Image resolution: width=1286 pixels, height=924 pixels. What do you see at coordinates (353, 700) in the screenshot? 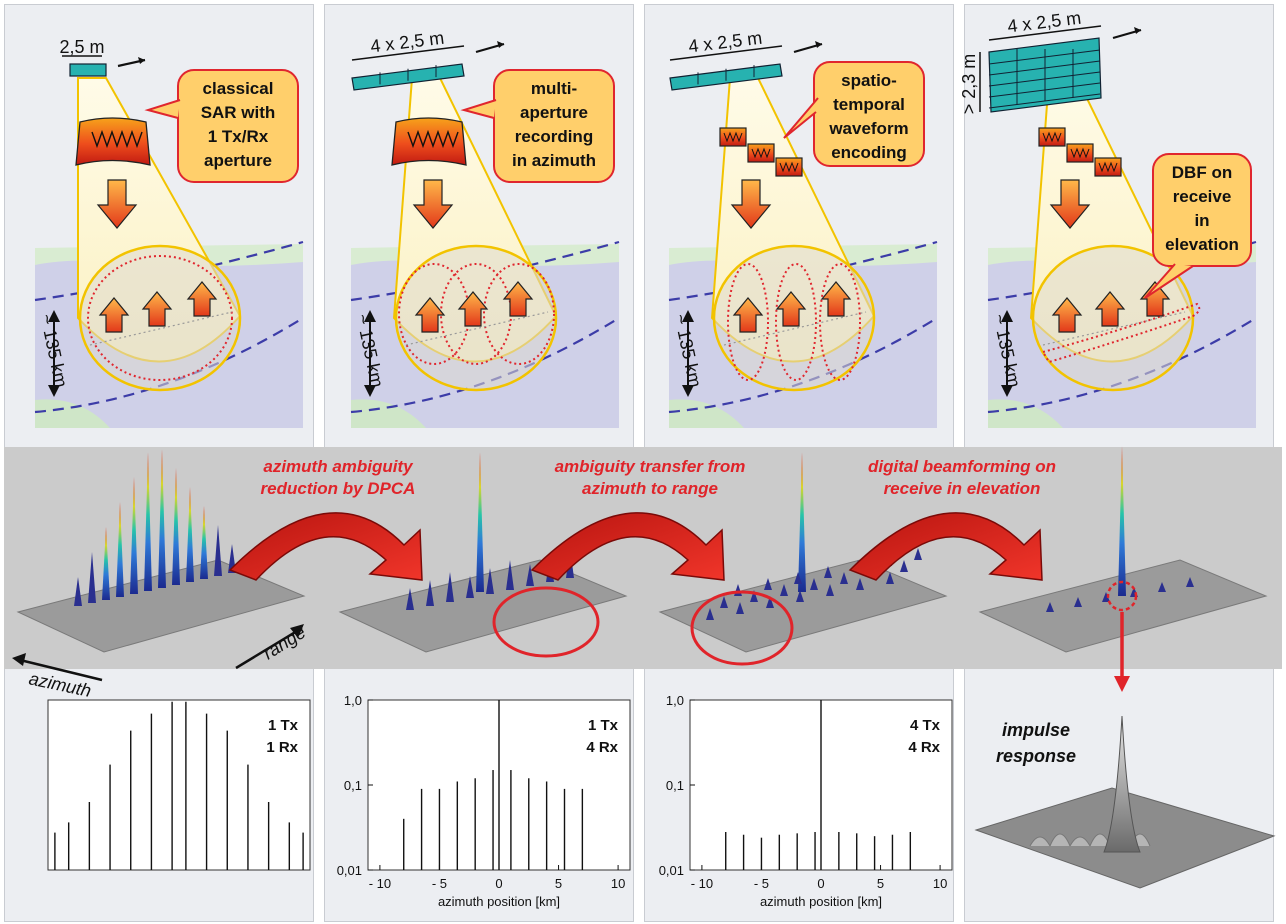
I see `y-tick-label: 1,0` at bounding box center [353, 700].